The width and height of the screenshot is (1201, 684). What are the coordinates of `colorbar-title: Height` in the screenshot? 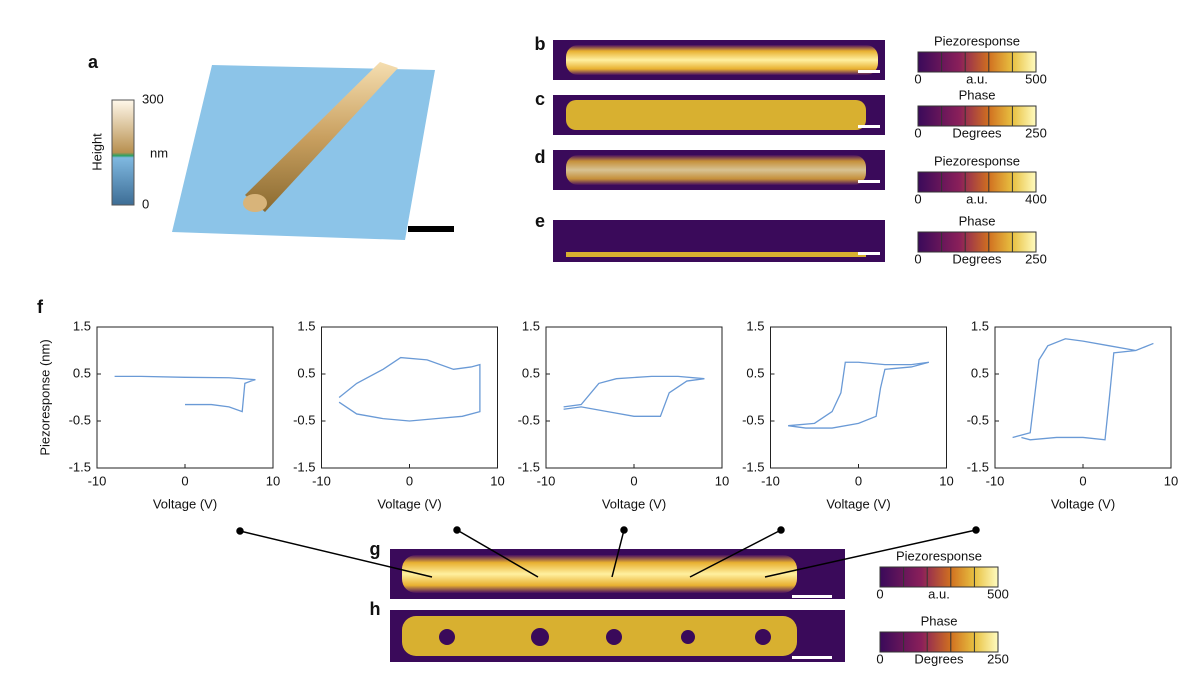 It's located at (96, 152).